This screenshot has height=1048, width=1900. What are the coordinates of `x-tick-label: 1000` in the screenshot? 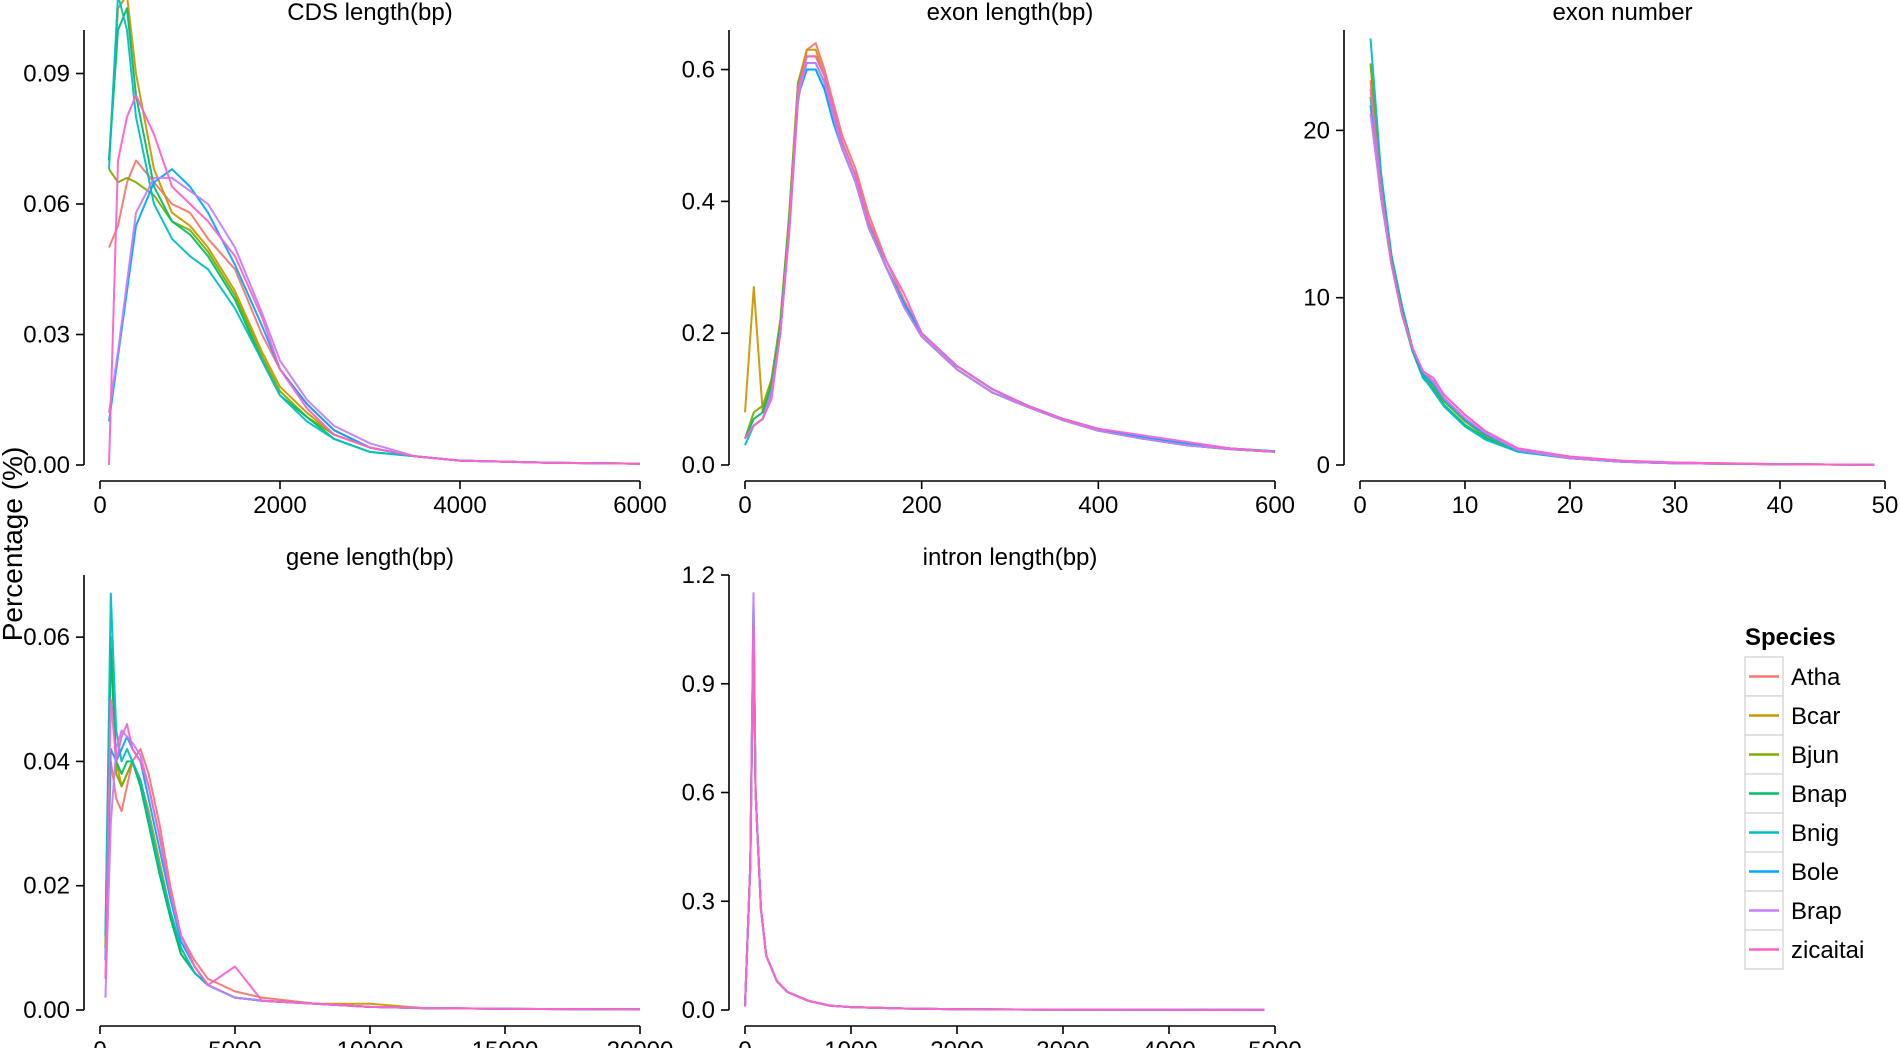 It's located at (850, 1042).